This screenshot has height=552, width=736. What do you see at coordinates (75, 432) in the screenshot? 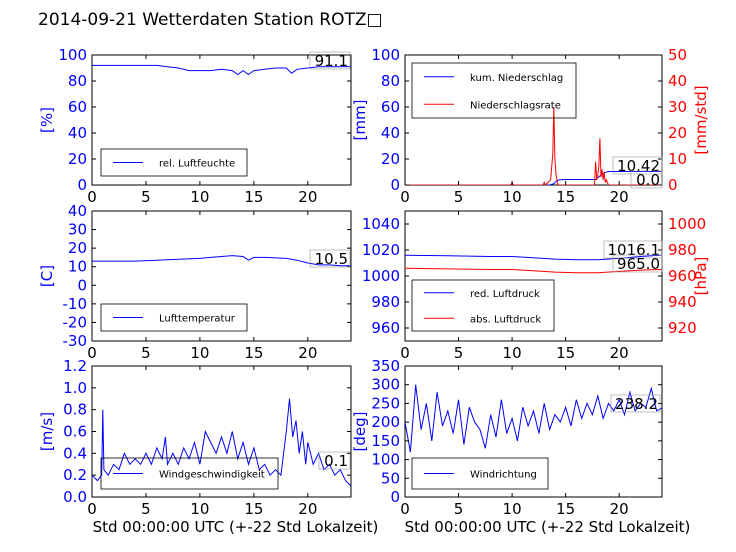
I see `y-tick-label: 0.6` at bounding box center [75, 432].